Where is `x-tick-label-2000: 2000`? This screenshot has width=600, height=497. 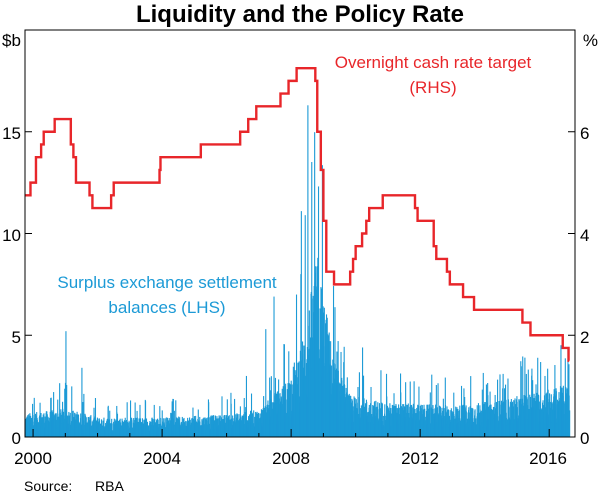 x-tick-label-2000: 2000 is located at coordinates (33, 458).